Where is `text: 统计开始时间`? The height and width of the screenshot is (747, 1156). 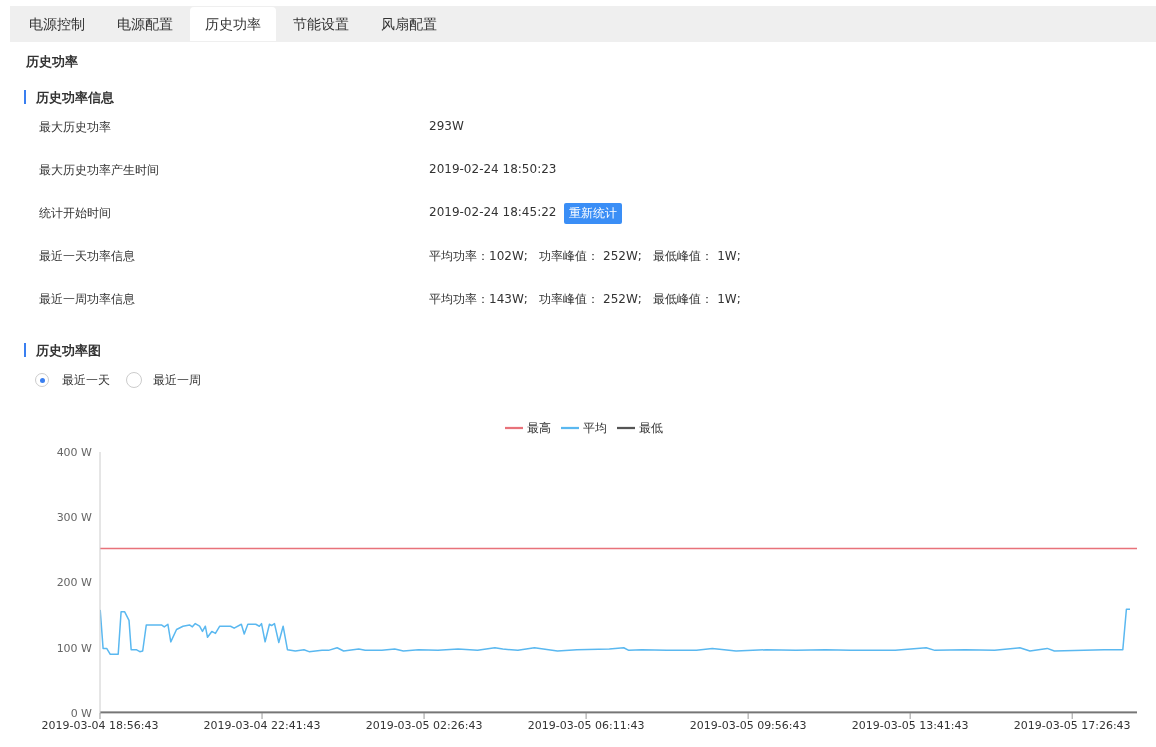 text: 统计开始时间 is located at coordinates (75, 213).